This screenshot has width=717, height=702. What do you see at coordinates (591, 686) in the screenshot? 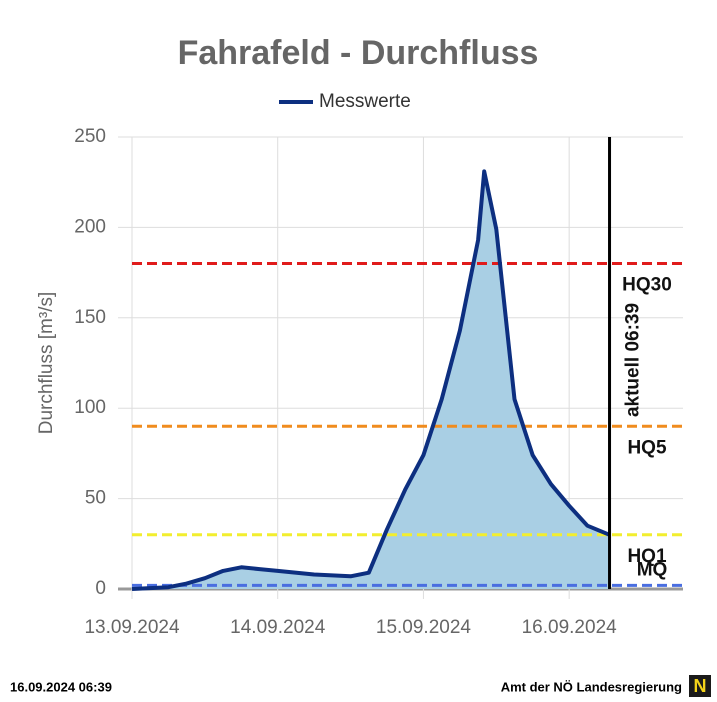
I see `footer-source: Amt der NÖ Landesregierung` at bounding box center [591, 686].